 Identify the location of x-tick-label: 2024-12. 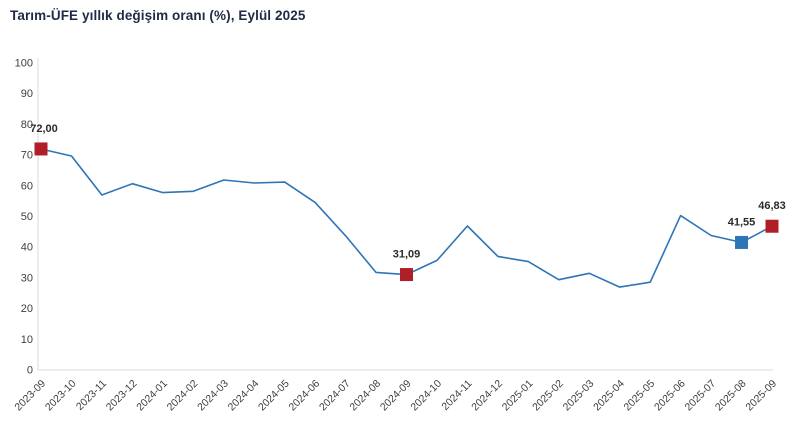
(487, 396).